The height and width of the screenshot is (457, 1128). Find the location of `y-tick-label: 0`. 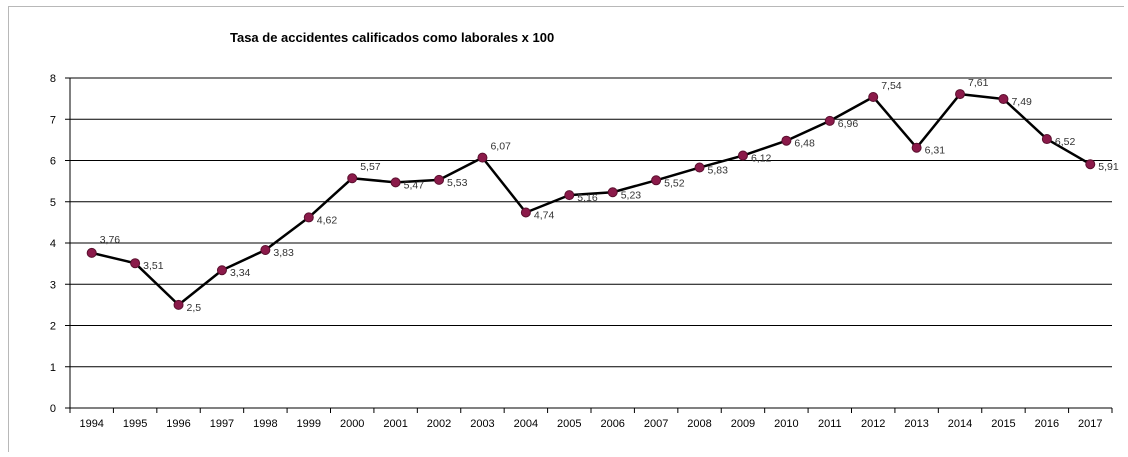

y-tick-label: 0 is located at coordinates (53, 409).